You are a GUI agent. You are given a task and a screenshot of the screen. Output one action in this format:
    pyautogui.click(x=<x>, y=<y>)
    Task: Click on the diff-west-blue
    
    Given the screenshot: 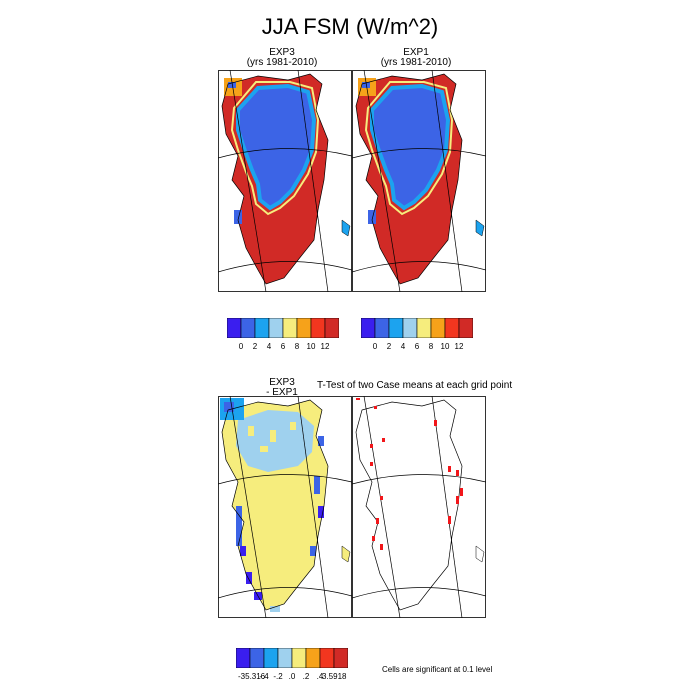 What is the action you would take?
    pyautogui.click(x=239, y=526)
    